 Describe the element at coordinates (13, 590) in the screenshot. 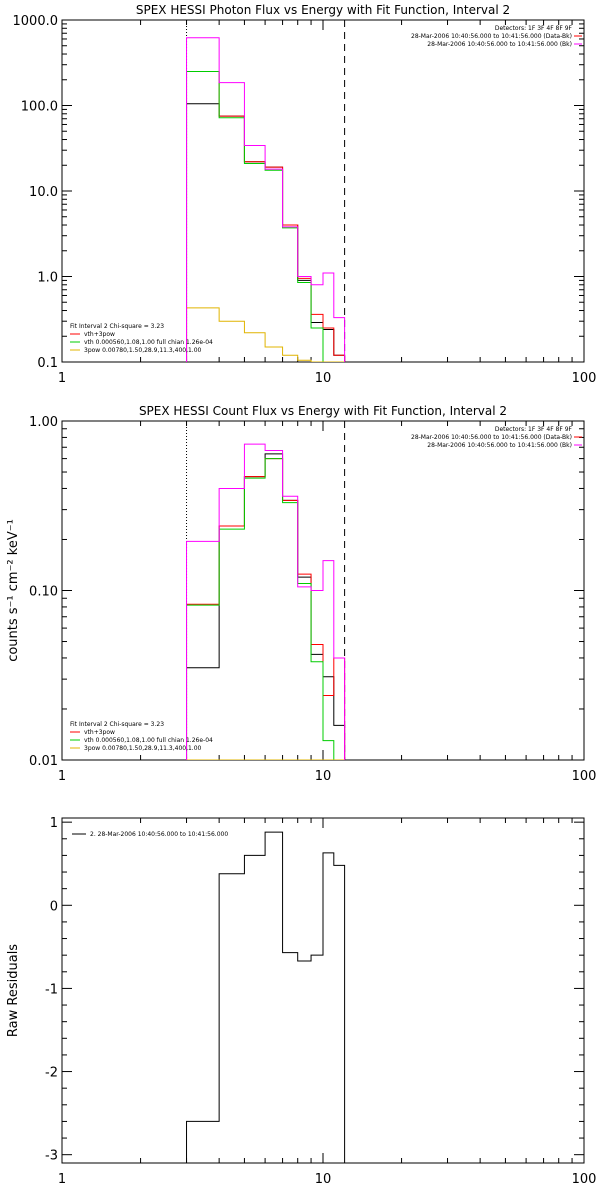

I see `y-axis-label: counts s⁻¹ cm⁻² keV⁻¹` at that location.